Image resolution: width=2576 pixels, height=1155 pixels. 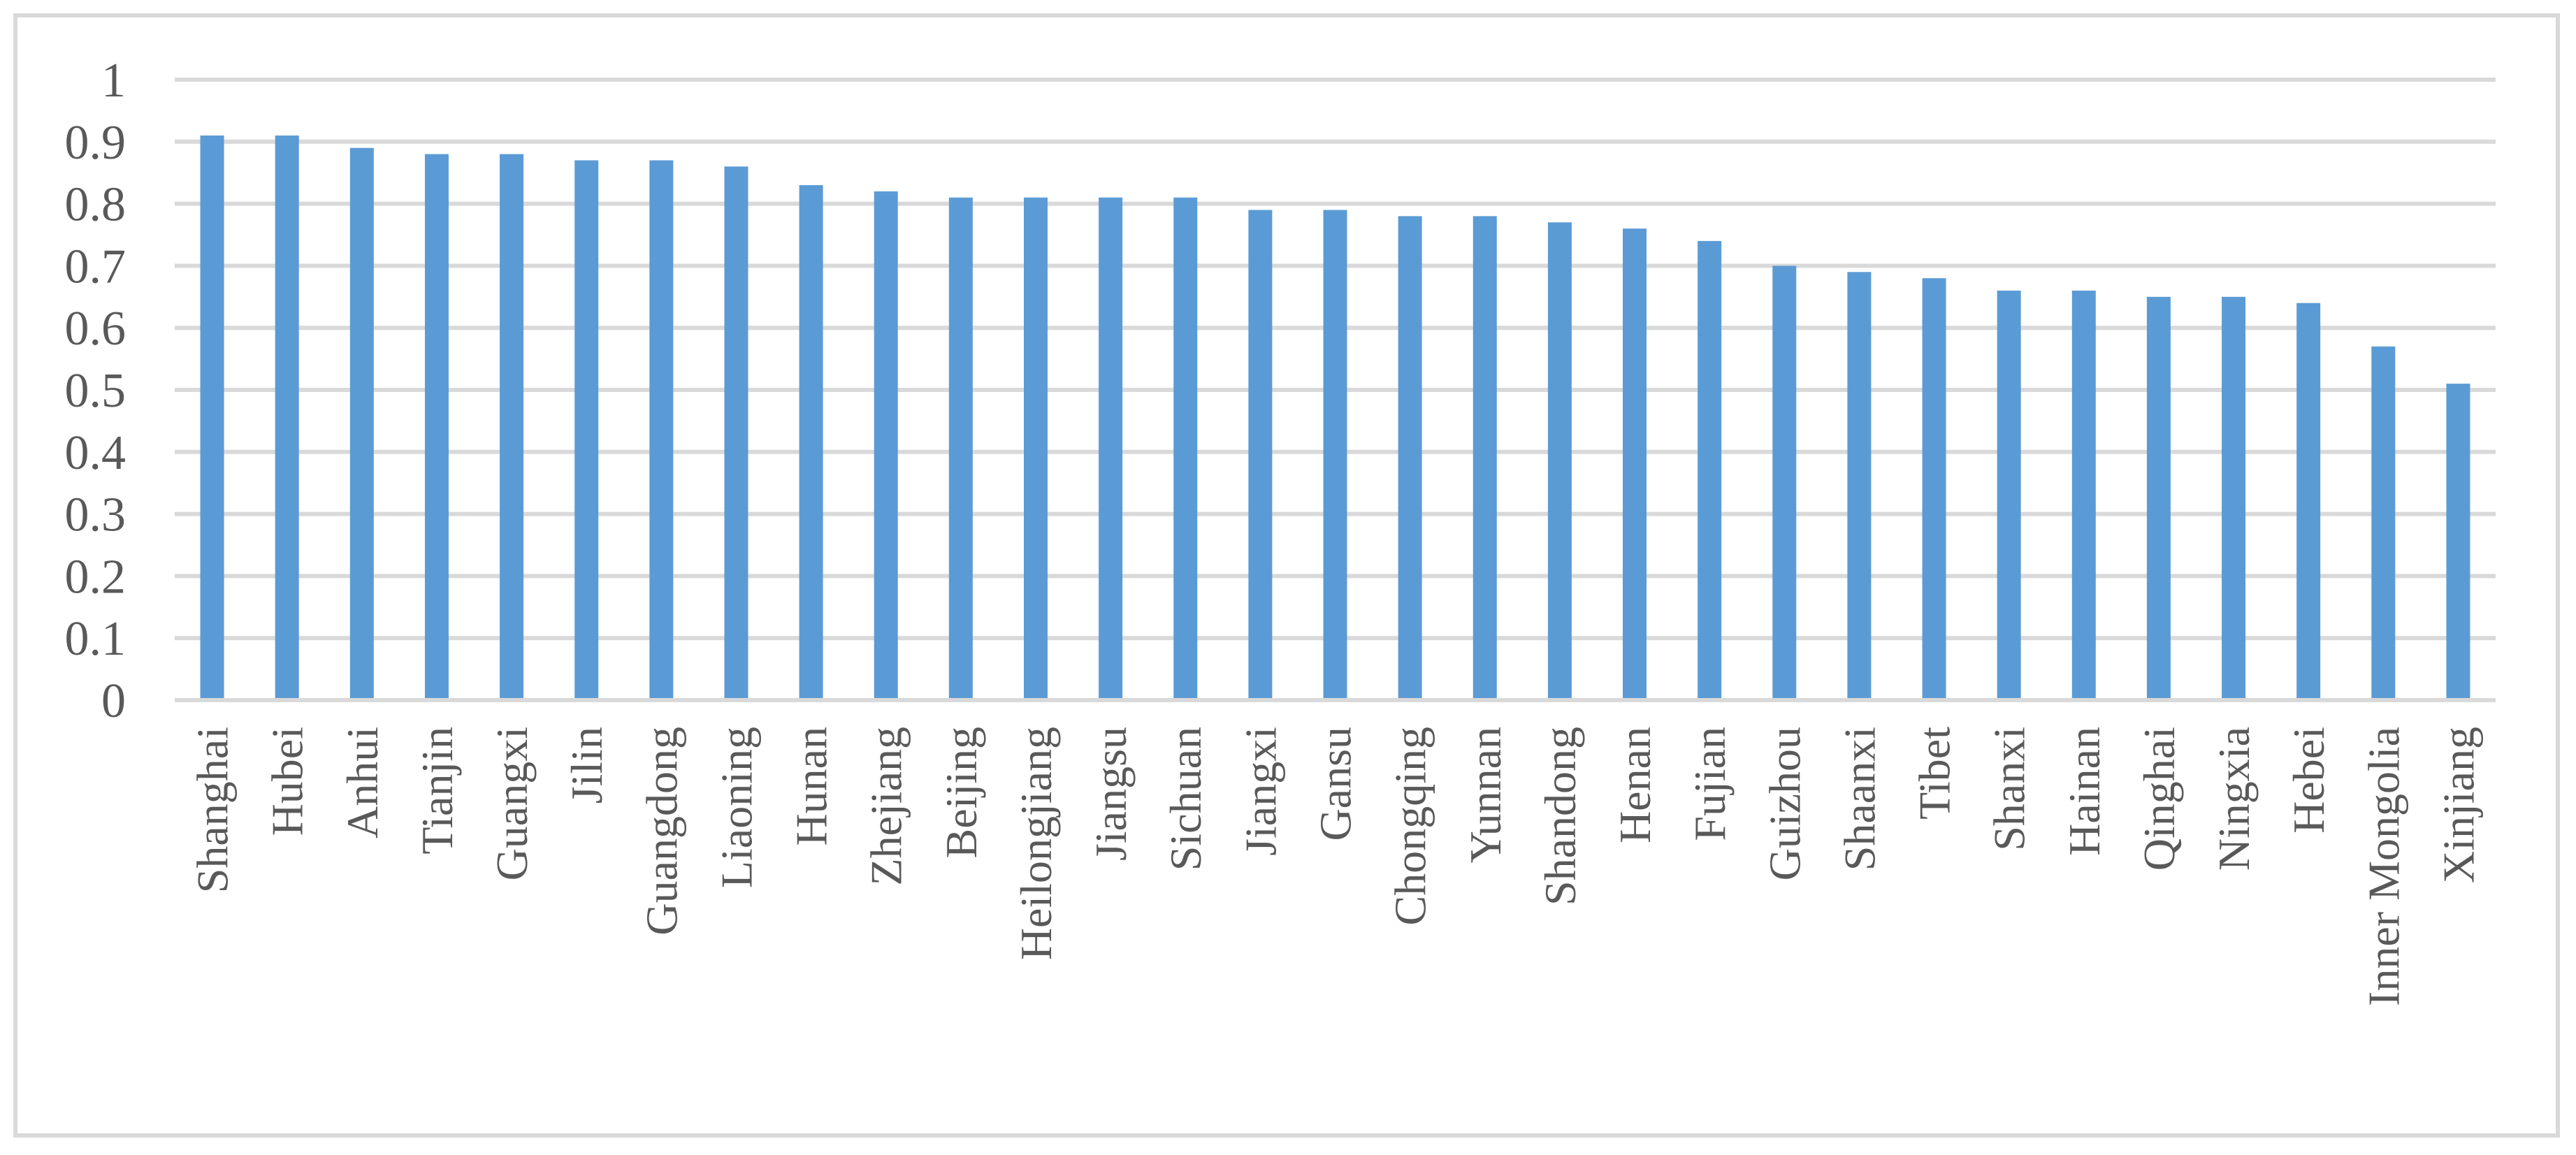 I want to click on x-tick-label: Guangdong, so click(x=661, y=831).